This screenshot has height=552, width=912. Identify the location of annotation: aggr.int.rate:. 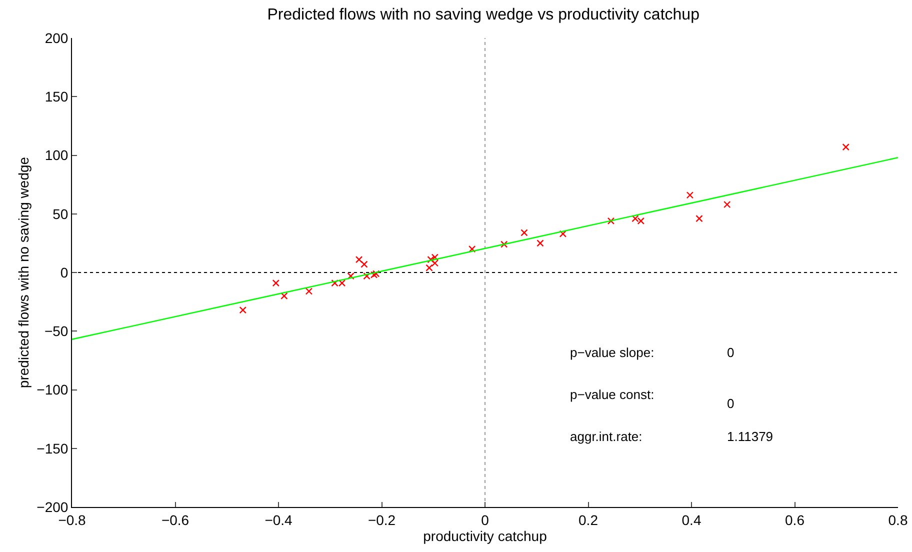
(606, 436).